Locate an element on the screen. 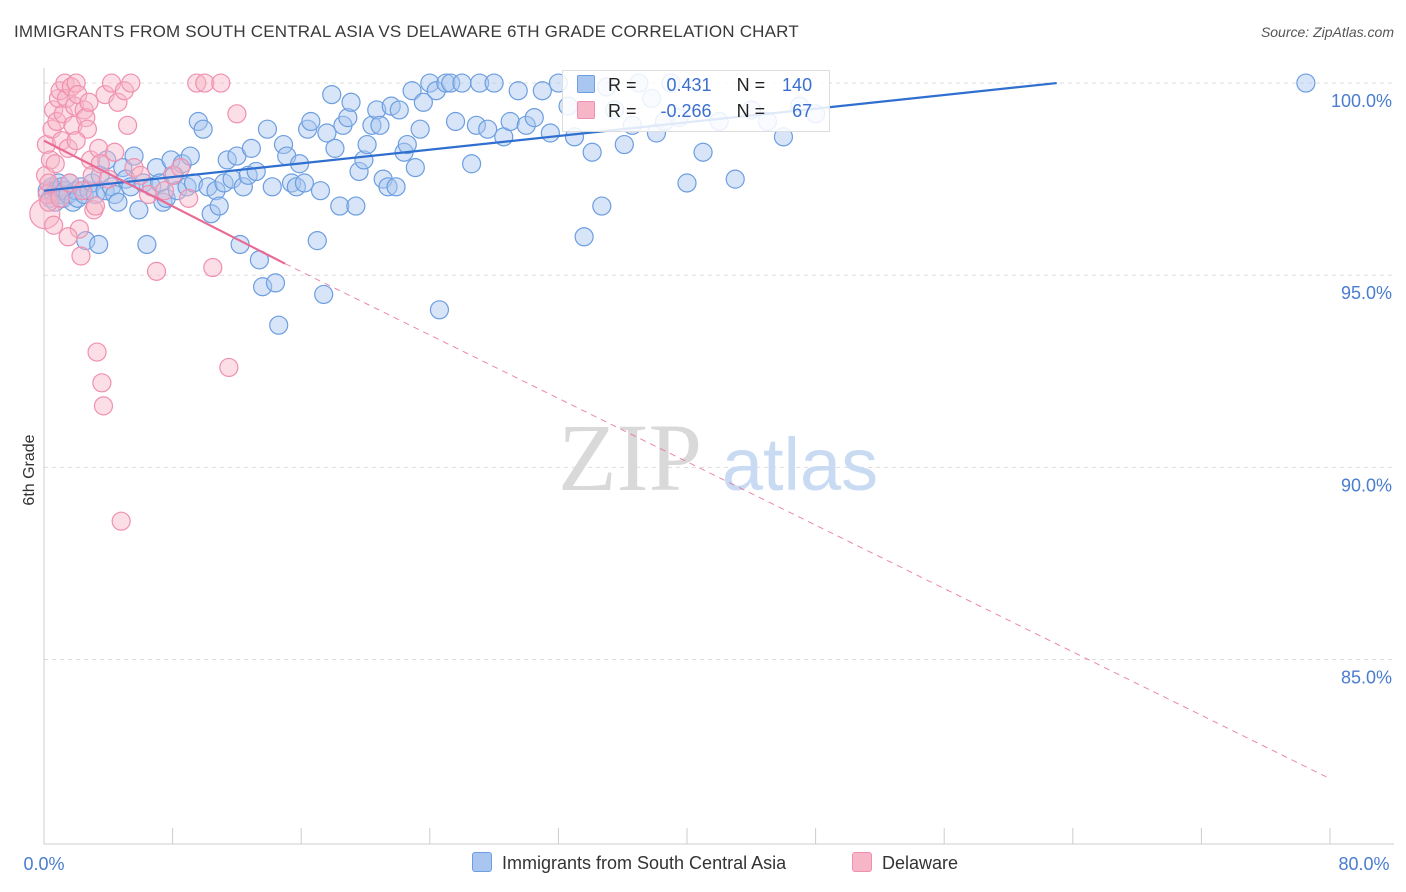 The height and width of the screenshot is (892, 1406). watermark-zip: ZIP is located at coordinates (630, 457).